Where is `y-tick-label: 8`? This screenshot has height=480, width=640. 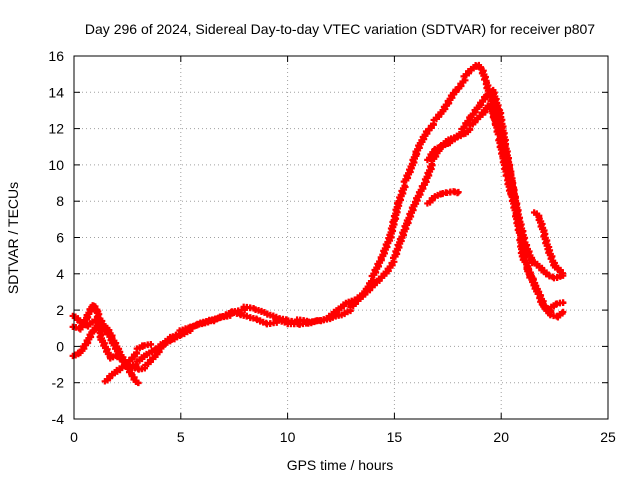
y-tick-label: 8 is located at coordinates (60, 201).